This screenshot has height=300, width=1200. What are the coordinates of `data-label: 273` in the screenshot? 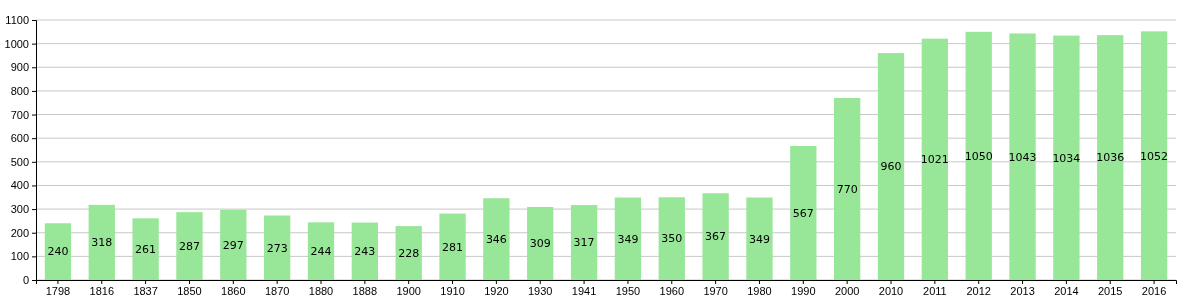 It's located at (277, 248).